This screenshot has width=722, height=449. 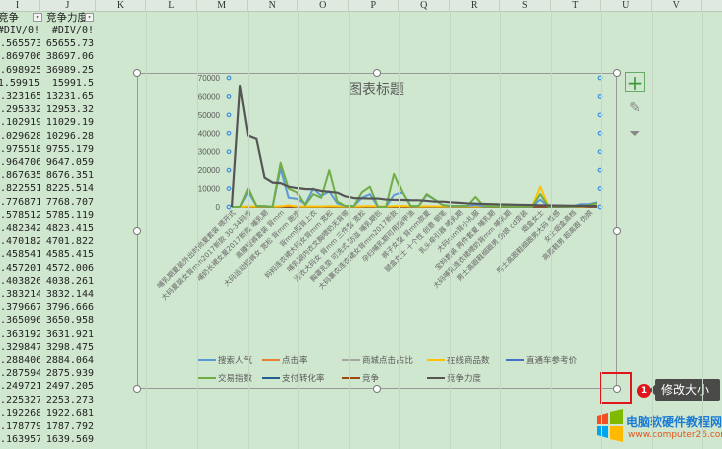 I want to click on brush-chart-button: ✎, so click(x=635, y=108).